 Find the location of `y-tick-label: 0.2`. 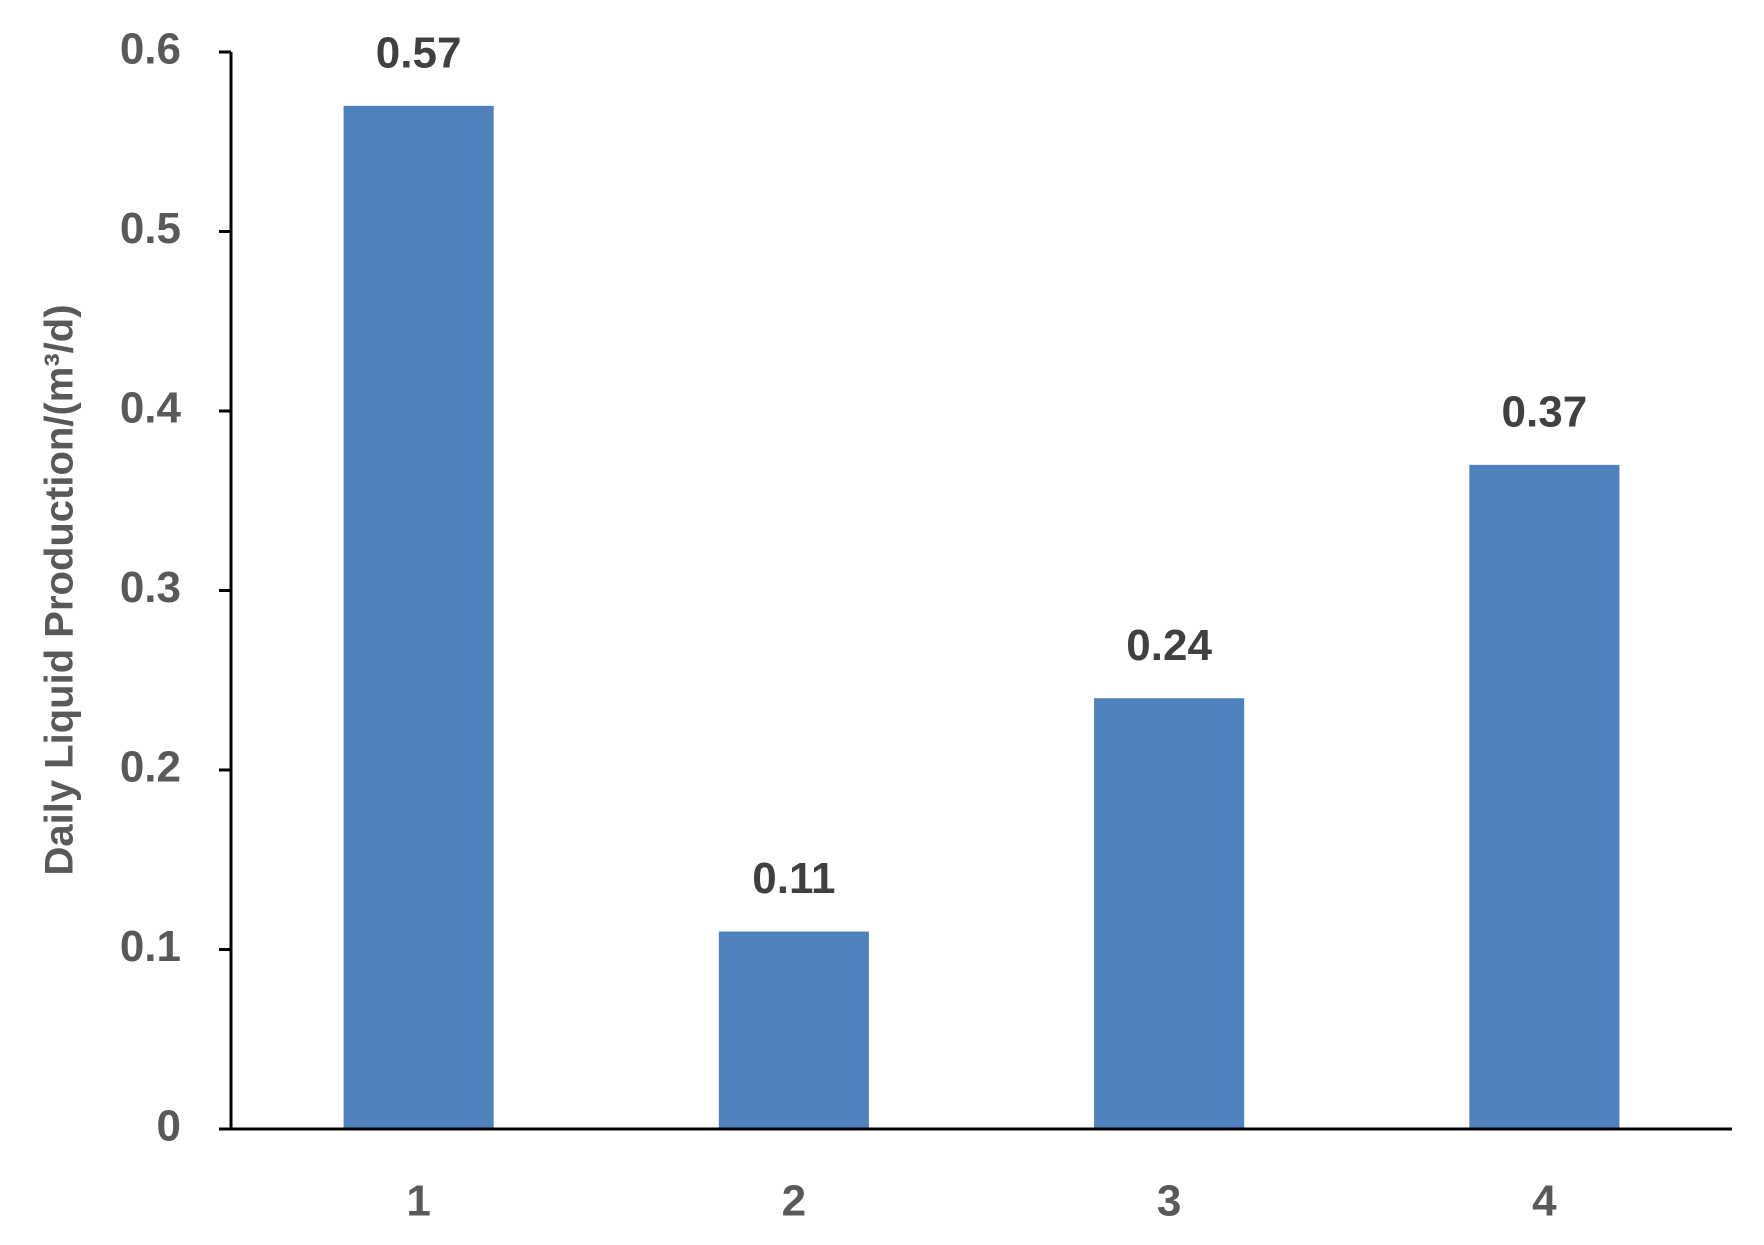

y-tick-label: 0.2 is located at coordinates (150, 767).